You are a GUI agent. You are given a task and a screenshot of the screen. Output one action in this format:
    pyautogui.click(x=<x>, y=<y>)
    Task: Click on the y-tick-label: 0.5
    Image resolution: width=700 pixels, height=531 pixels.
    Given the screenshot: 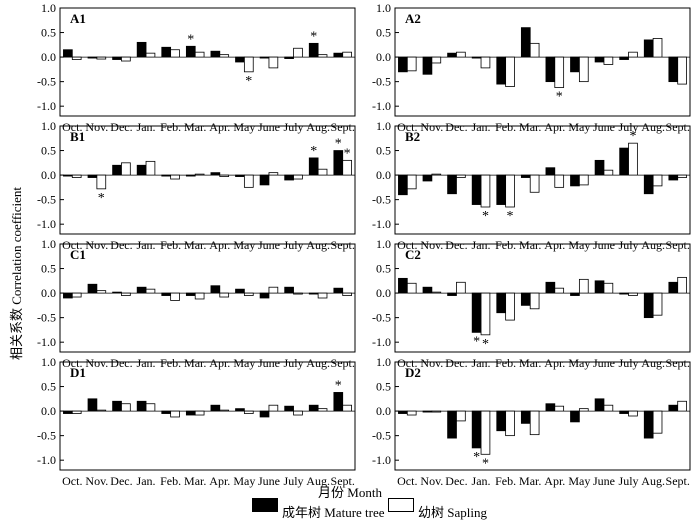 What is the action you would take?
    pyautogui.click(x=48, y=151)
    